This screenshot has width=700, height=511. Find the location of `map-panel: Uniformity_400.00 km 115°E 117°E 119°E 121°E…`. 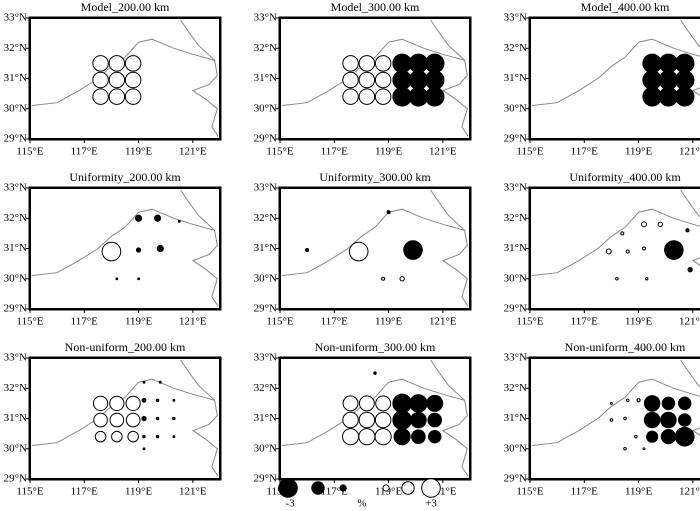

map-panel: Uniformity_400.00 km 115°E 117°E 119°E 121°E… is located at coordinates (602, 249).